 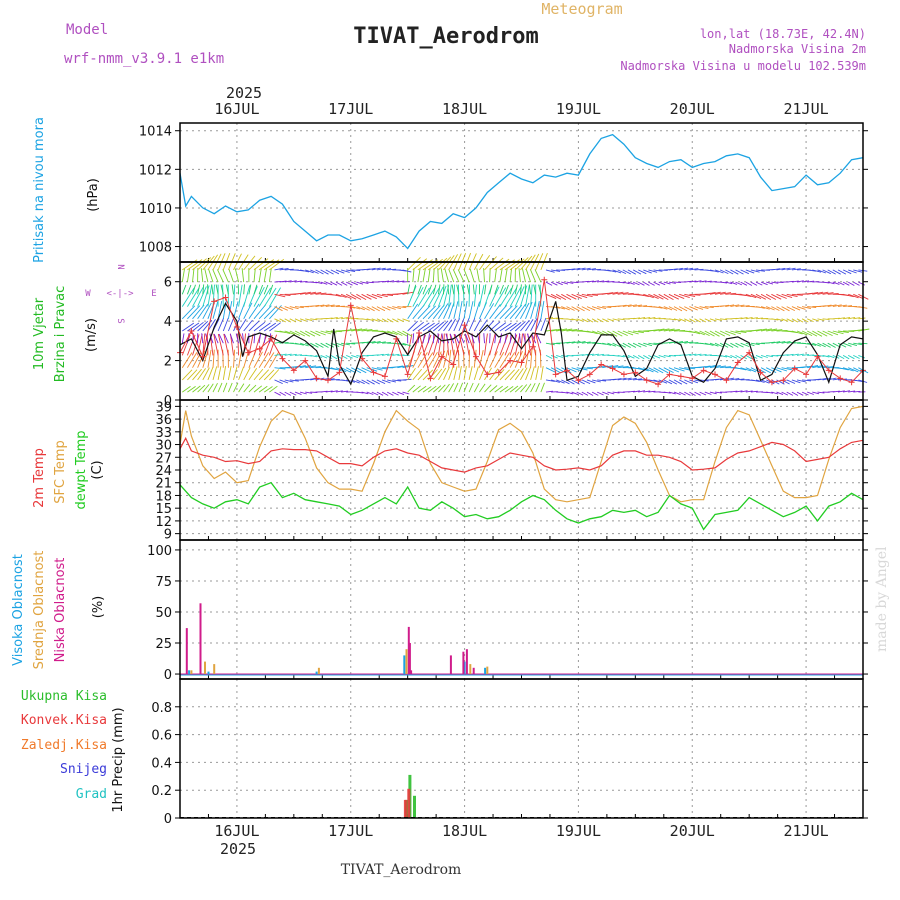 I want to click on temperature-ytick-label: 21, so click(x=163, y=484).